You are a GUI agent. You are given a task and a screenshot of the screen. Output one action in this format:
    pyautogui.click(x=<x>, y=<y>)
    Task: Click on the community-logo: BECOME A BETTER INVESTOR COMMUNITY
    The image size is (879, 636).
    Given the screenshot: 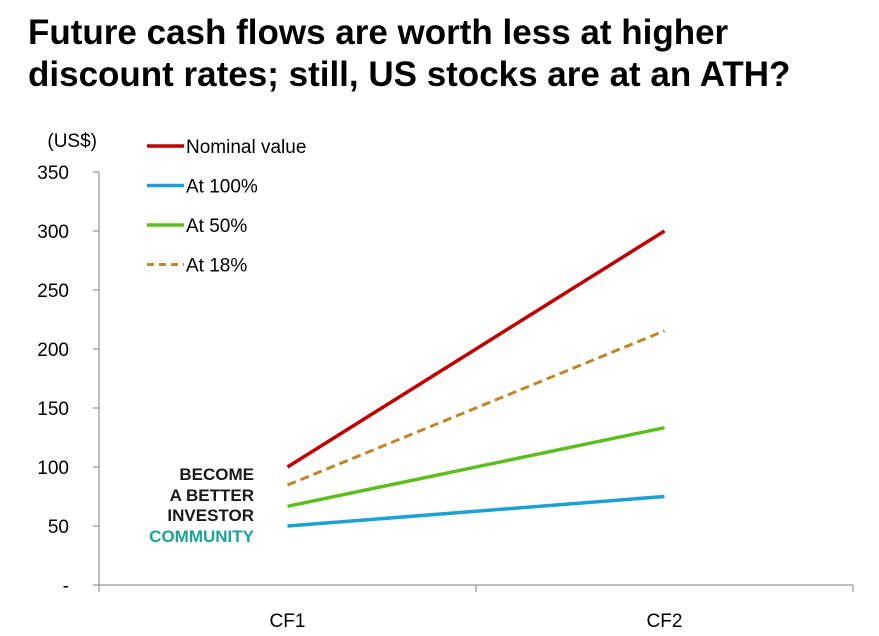 What is the action you would take?
    pyautogui.click(x=182, y=506)
    